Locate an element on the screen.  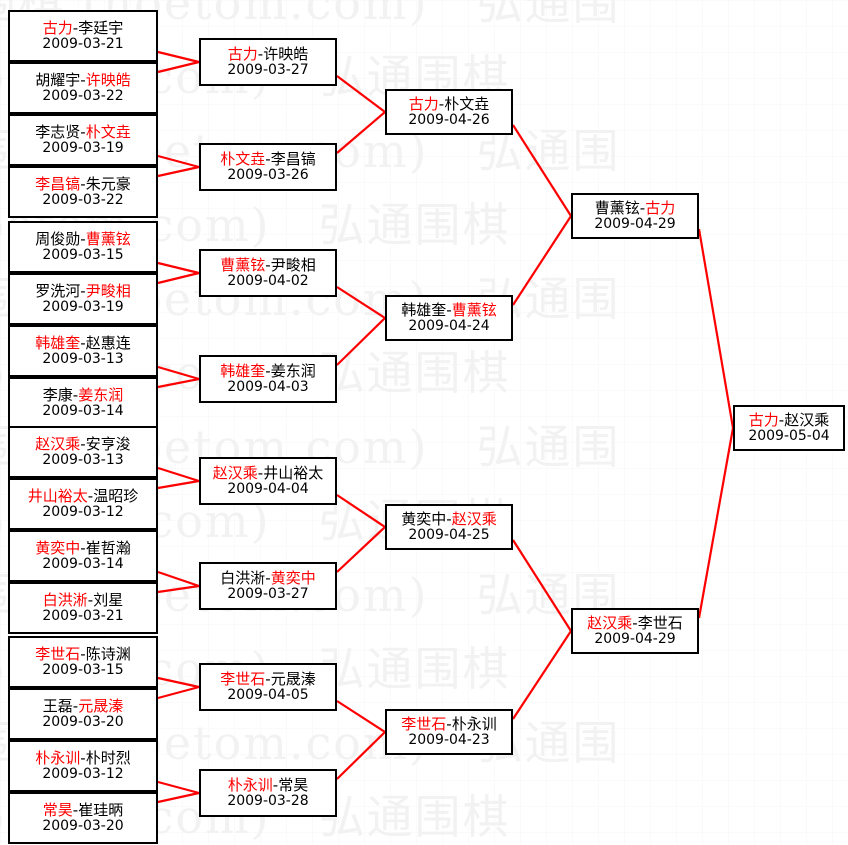
match-date: 2009-03-20 is located at coordinates (83, 826).